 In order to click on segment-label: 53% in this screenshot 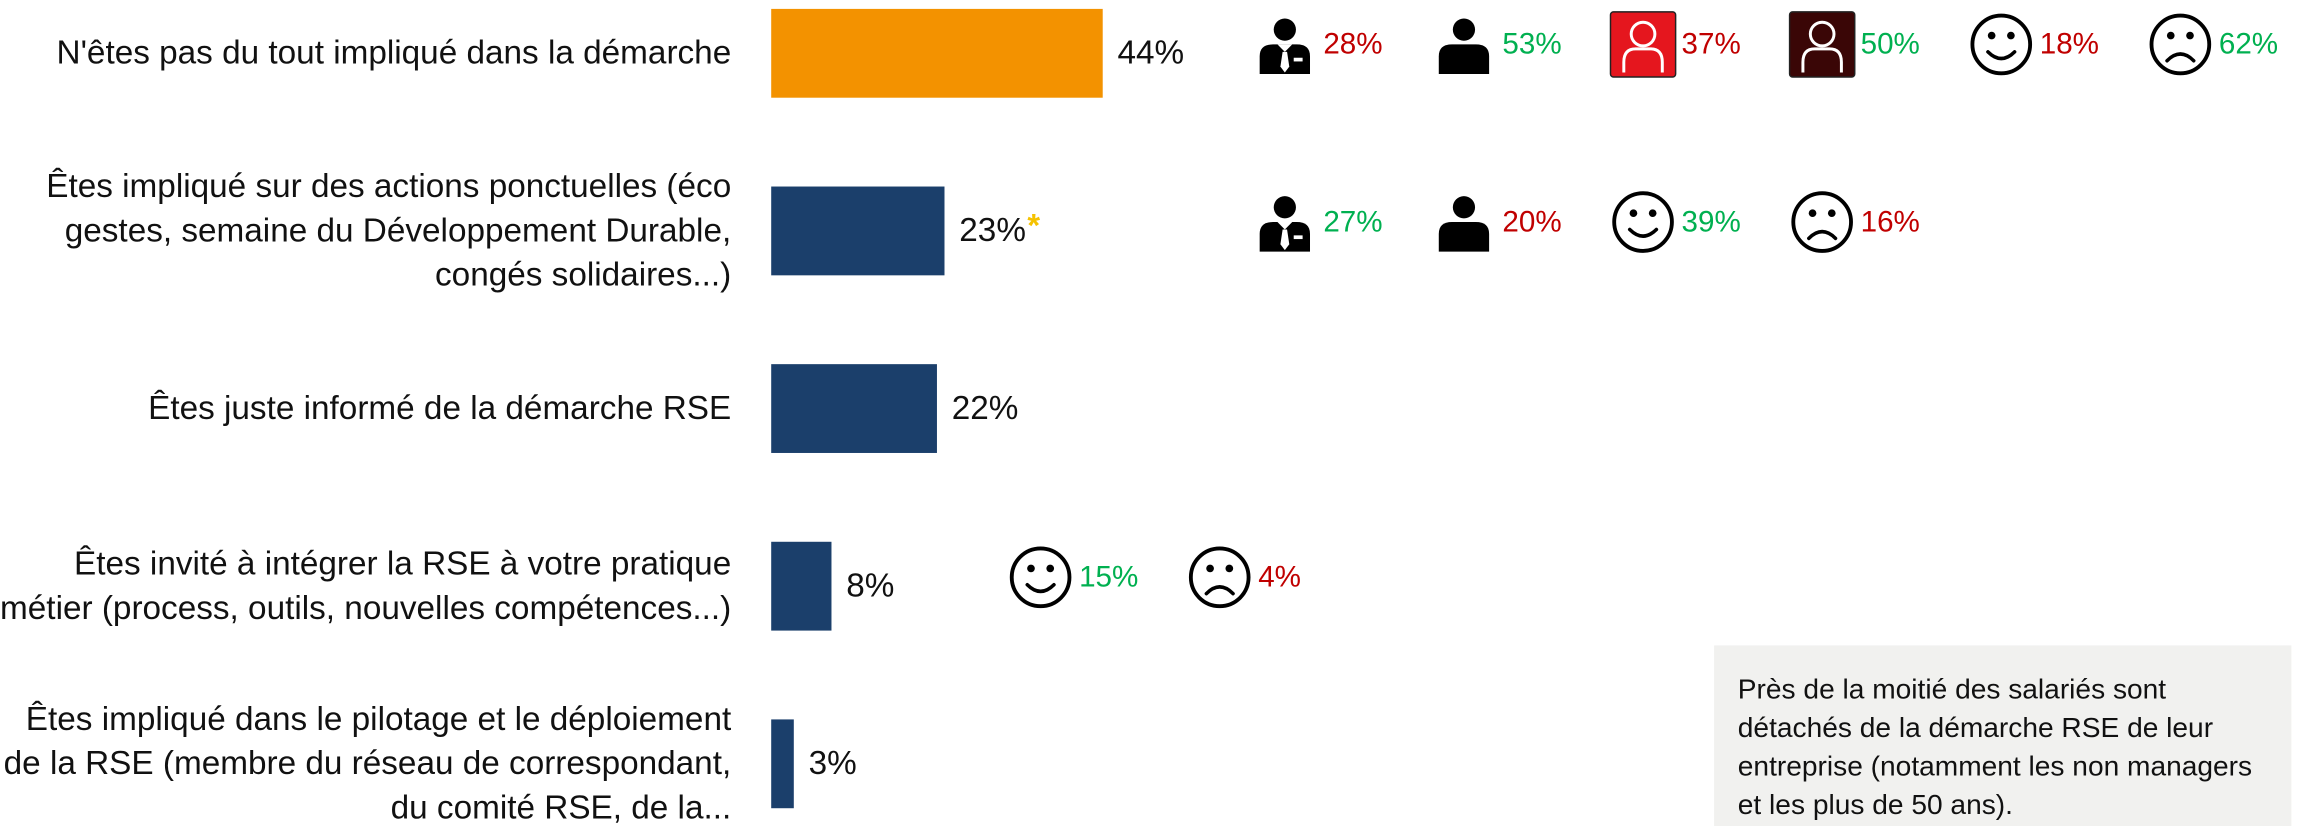, I will do `click(1531, 44)`.